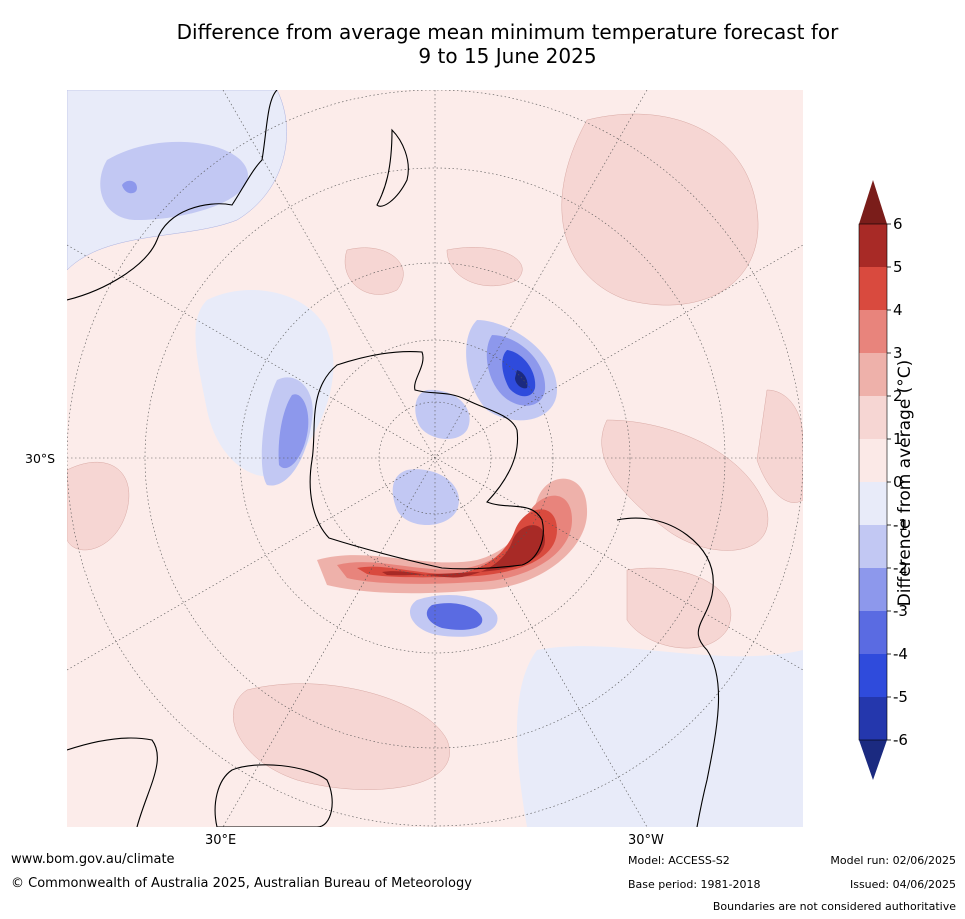 The height and width of the screenshot is (919, 965). Describe the element at coordinates (873, 202) in the screenshot. I see `colorbar-over-triangle` at that location.